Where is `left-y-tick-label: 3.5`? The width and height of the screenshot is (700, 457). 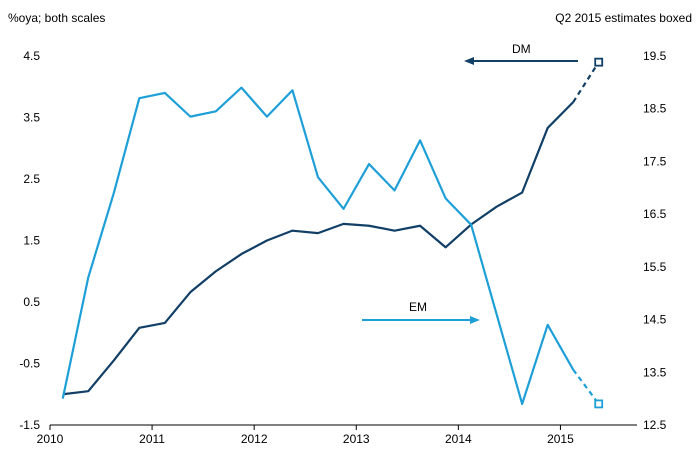 left-y-tick-label: 3.5 is located at coordinates (31, 118).